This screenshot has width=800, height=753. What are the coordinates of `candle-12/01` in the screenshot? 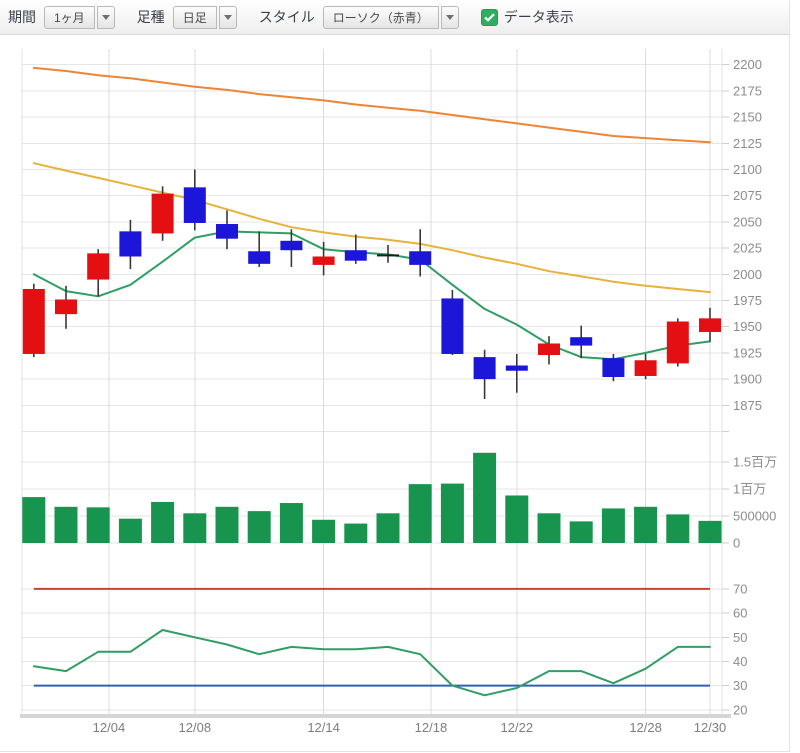 It's located at (33, 320).